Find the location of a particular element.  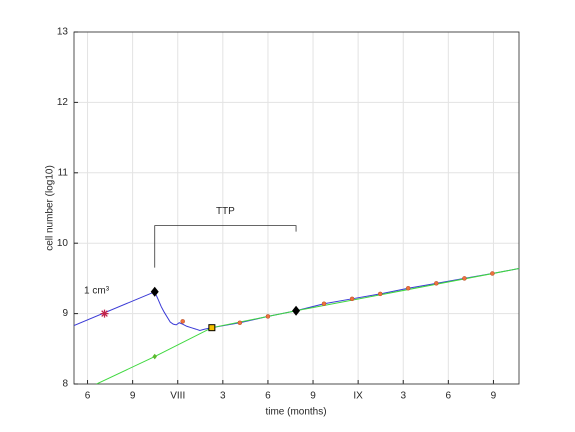

annotation: 1 cm³ is located at coordinates (97, 291).